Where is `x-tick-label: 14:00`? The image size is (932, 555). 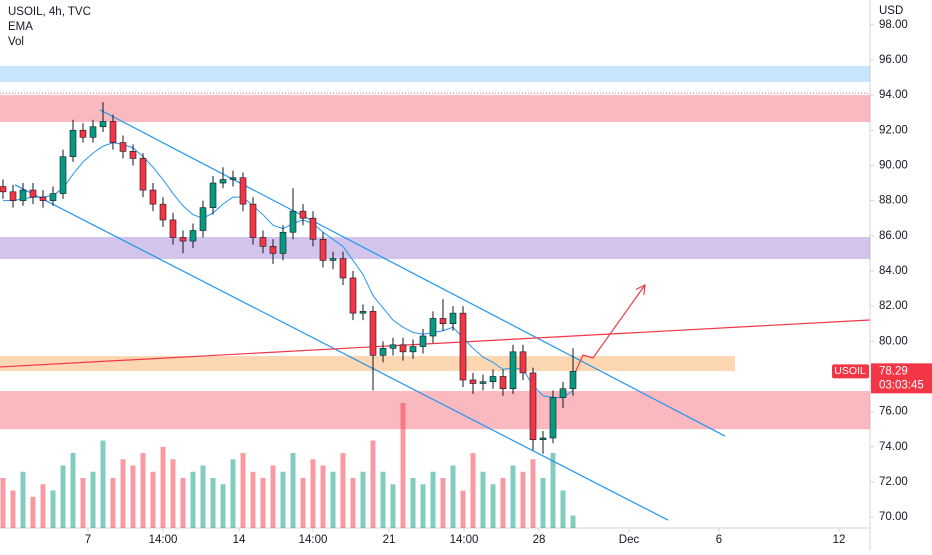
x-tick-label: 14:00 is located at coordinates (313, 540).